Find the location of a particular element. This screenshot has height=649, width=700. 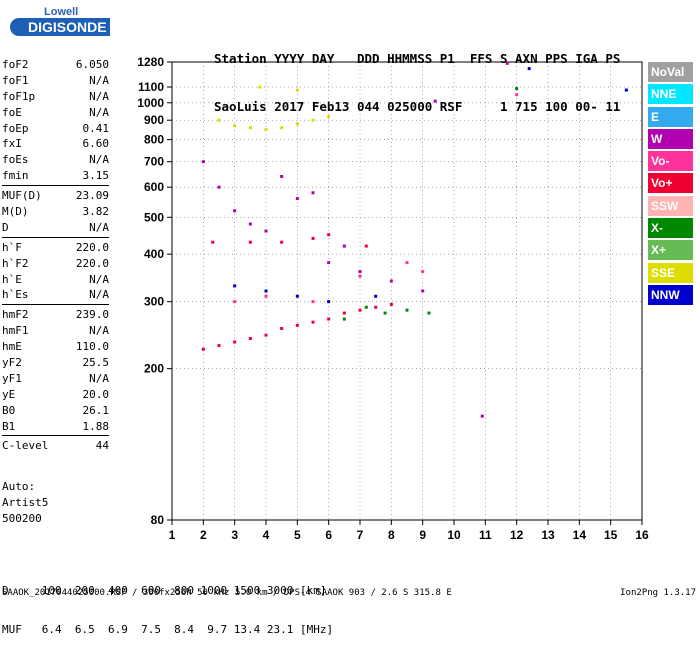

param-row: hmE 110.0 is located at coordinates (55, 347).